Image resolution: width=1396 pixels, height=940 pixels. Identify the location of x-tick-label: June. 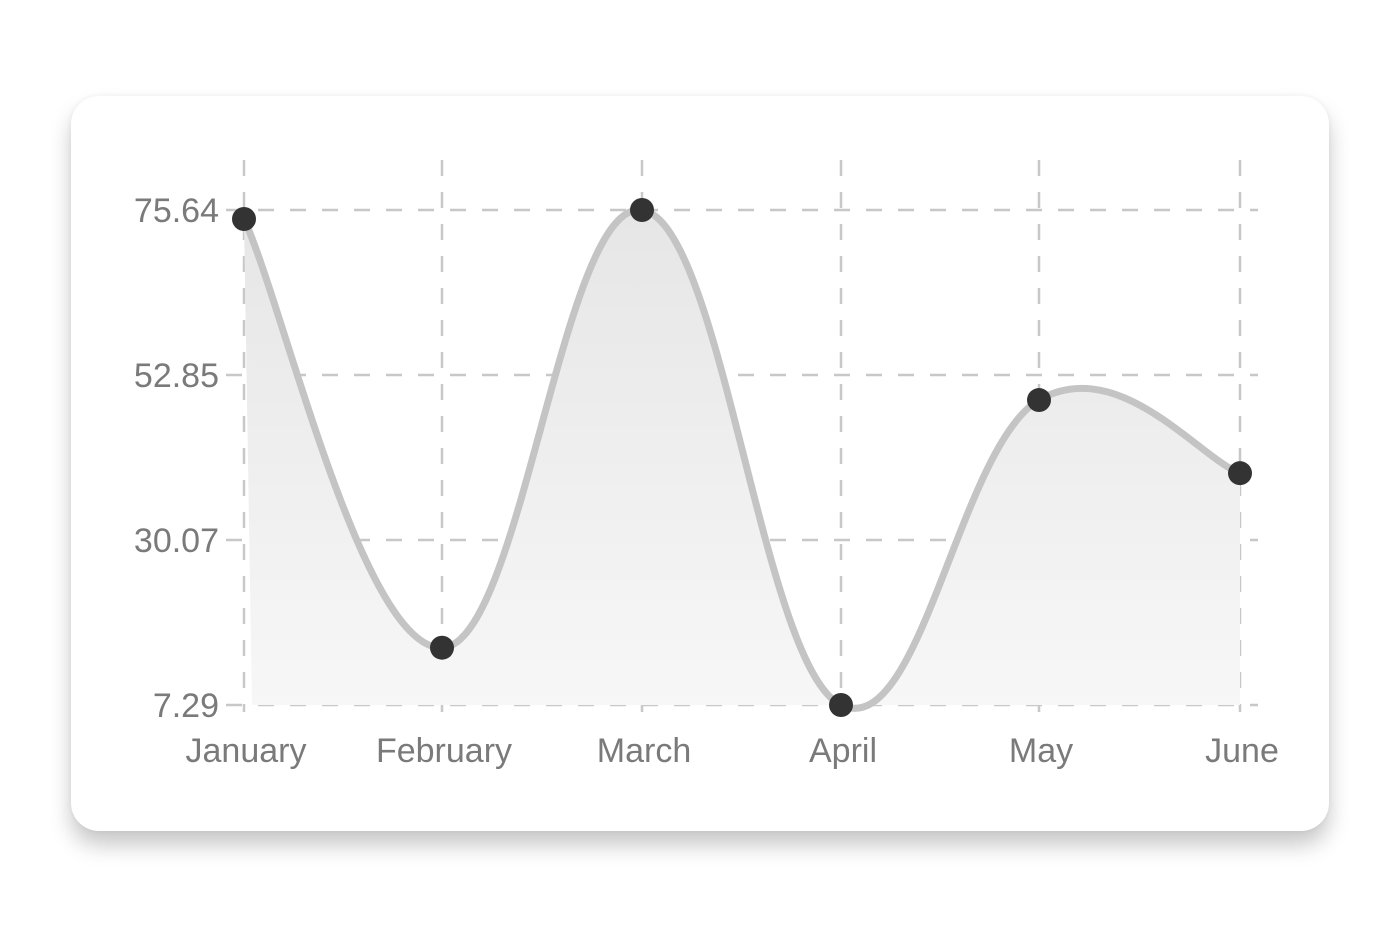
(1242, 751).